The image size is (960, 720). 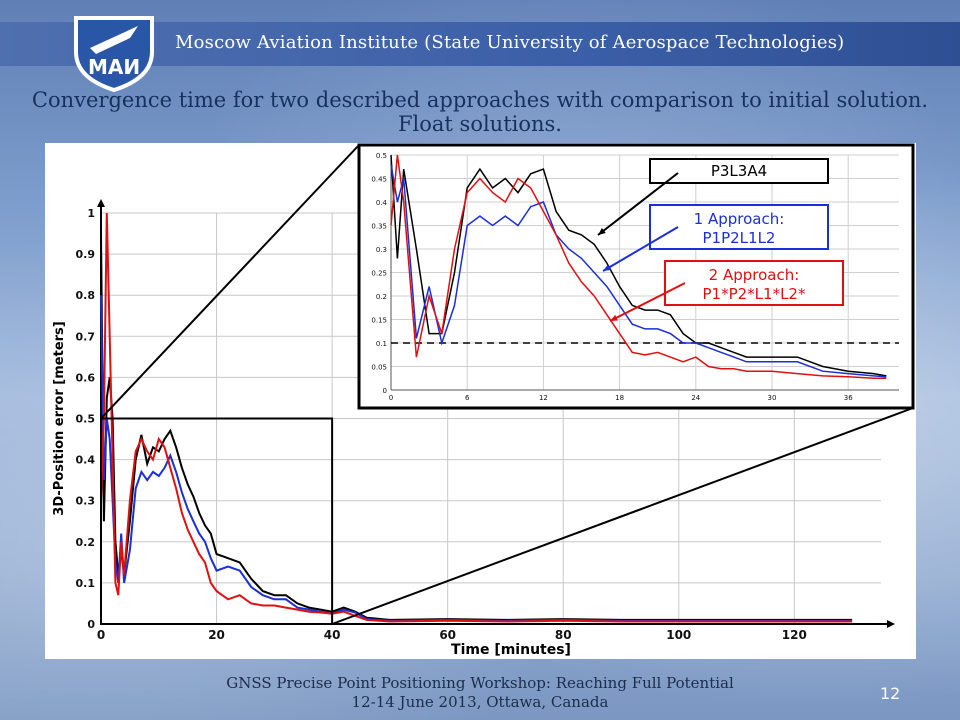 I want to click on y-tick-label: 0.5, so click(x=86, y=419).